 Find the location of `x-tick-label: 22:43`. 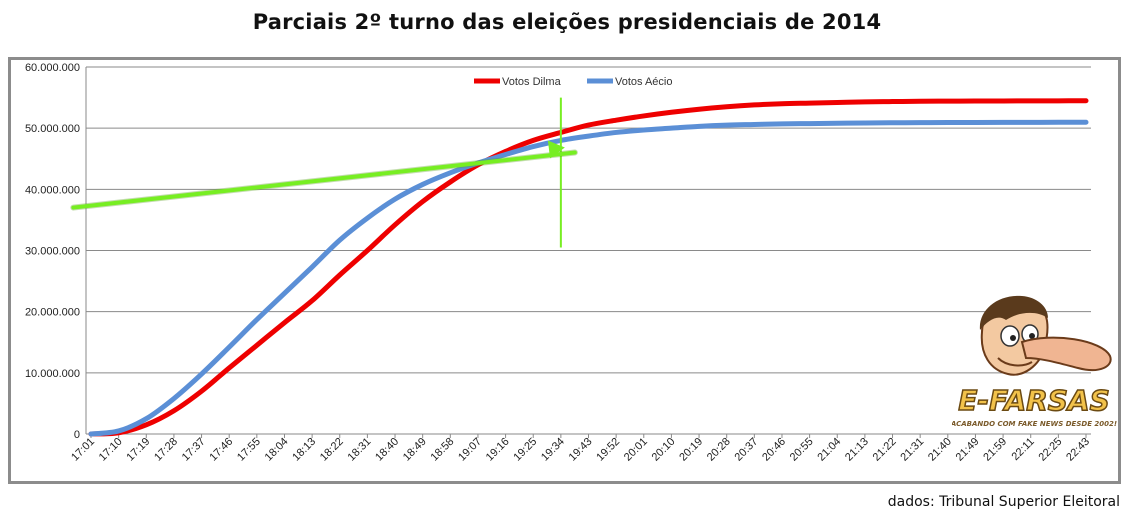

x-tick-label: 22:43 is located at coordinates (1078, 450).